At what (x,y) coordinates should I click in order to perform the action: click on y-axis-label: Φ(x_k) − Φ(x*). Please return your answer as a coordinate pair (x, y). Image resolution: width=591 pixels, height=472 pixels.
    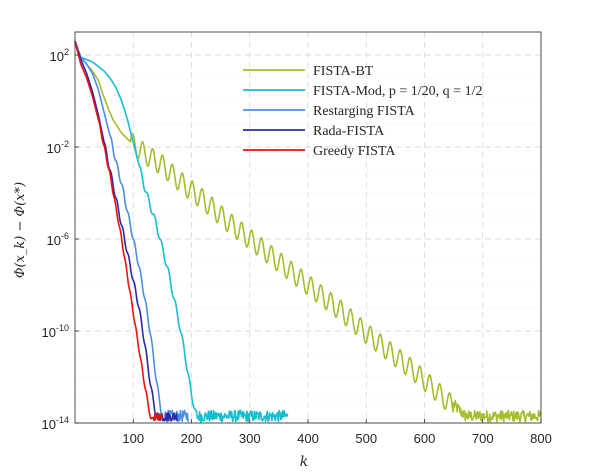
    Looking at the image, I should click on (20, 230).